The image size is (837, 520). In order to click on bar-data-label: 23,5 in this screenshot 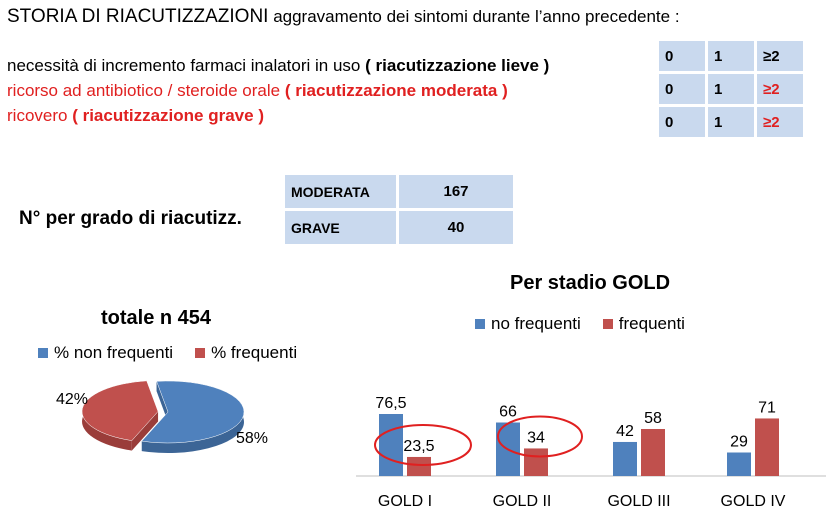, I will do `click(418, 446)`.